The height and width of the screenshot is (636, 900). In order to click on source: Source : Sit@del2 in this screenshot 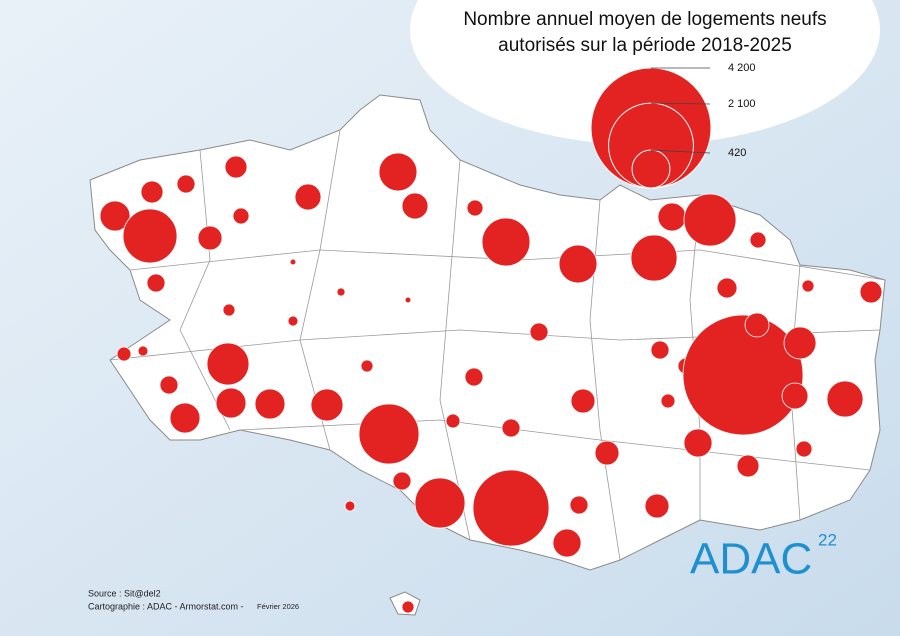, I will do `click(124, 593)`.